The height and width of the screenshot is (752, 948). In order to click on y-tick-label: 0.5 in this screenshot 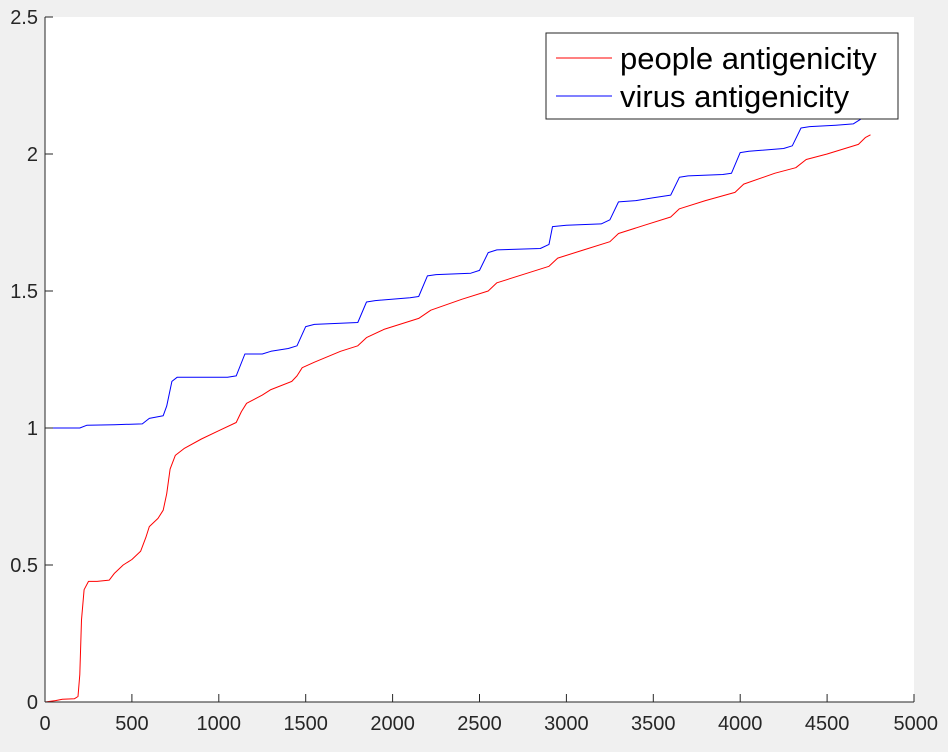, I will do `click(24, 566)`.